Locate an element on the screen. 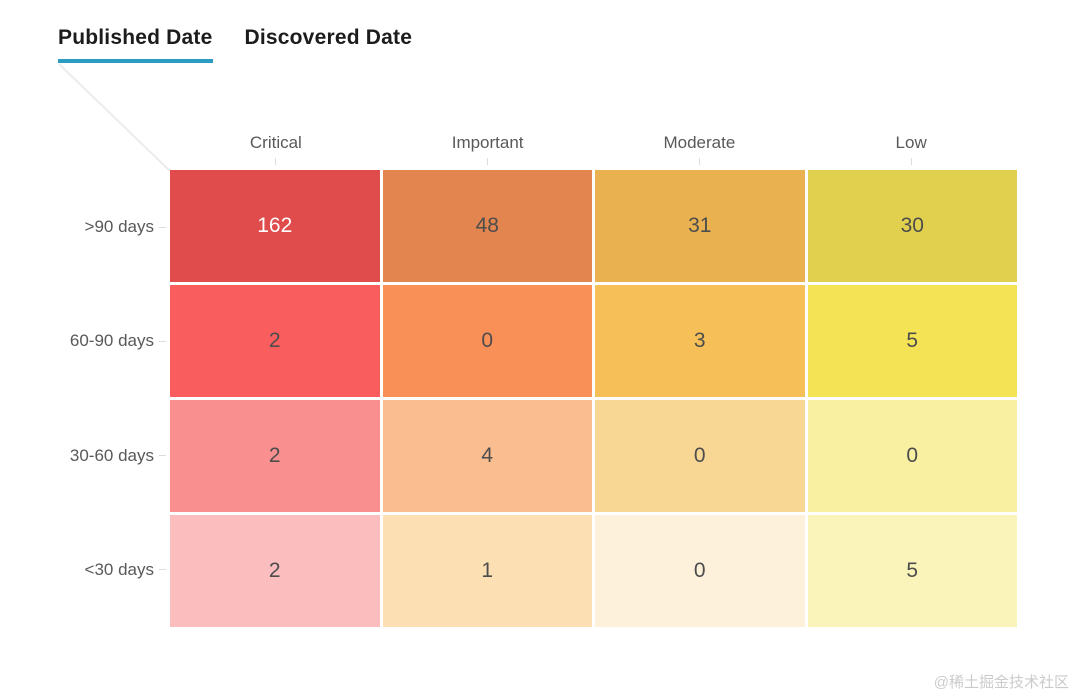  heatmap-cell: 1 is located at coordinates (487, 571).